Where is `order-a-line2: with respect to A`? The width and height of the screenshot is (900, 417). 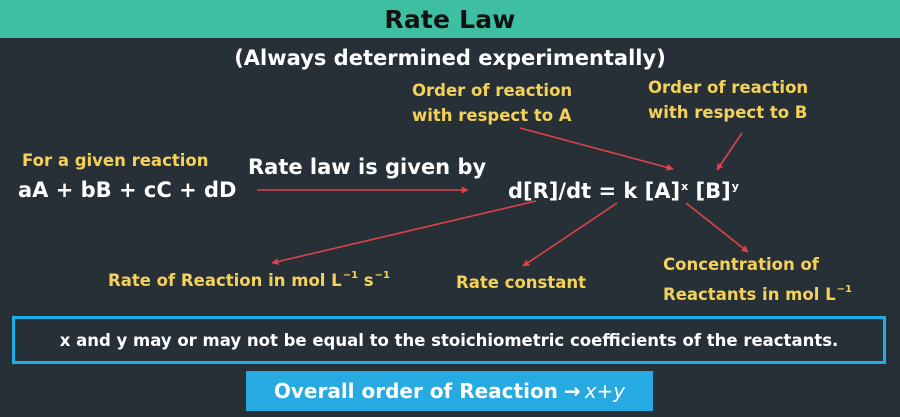
order-a-line2: with respect to A is located at coordinates (492, 115).